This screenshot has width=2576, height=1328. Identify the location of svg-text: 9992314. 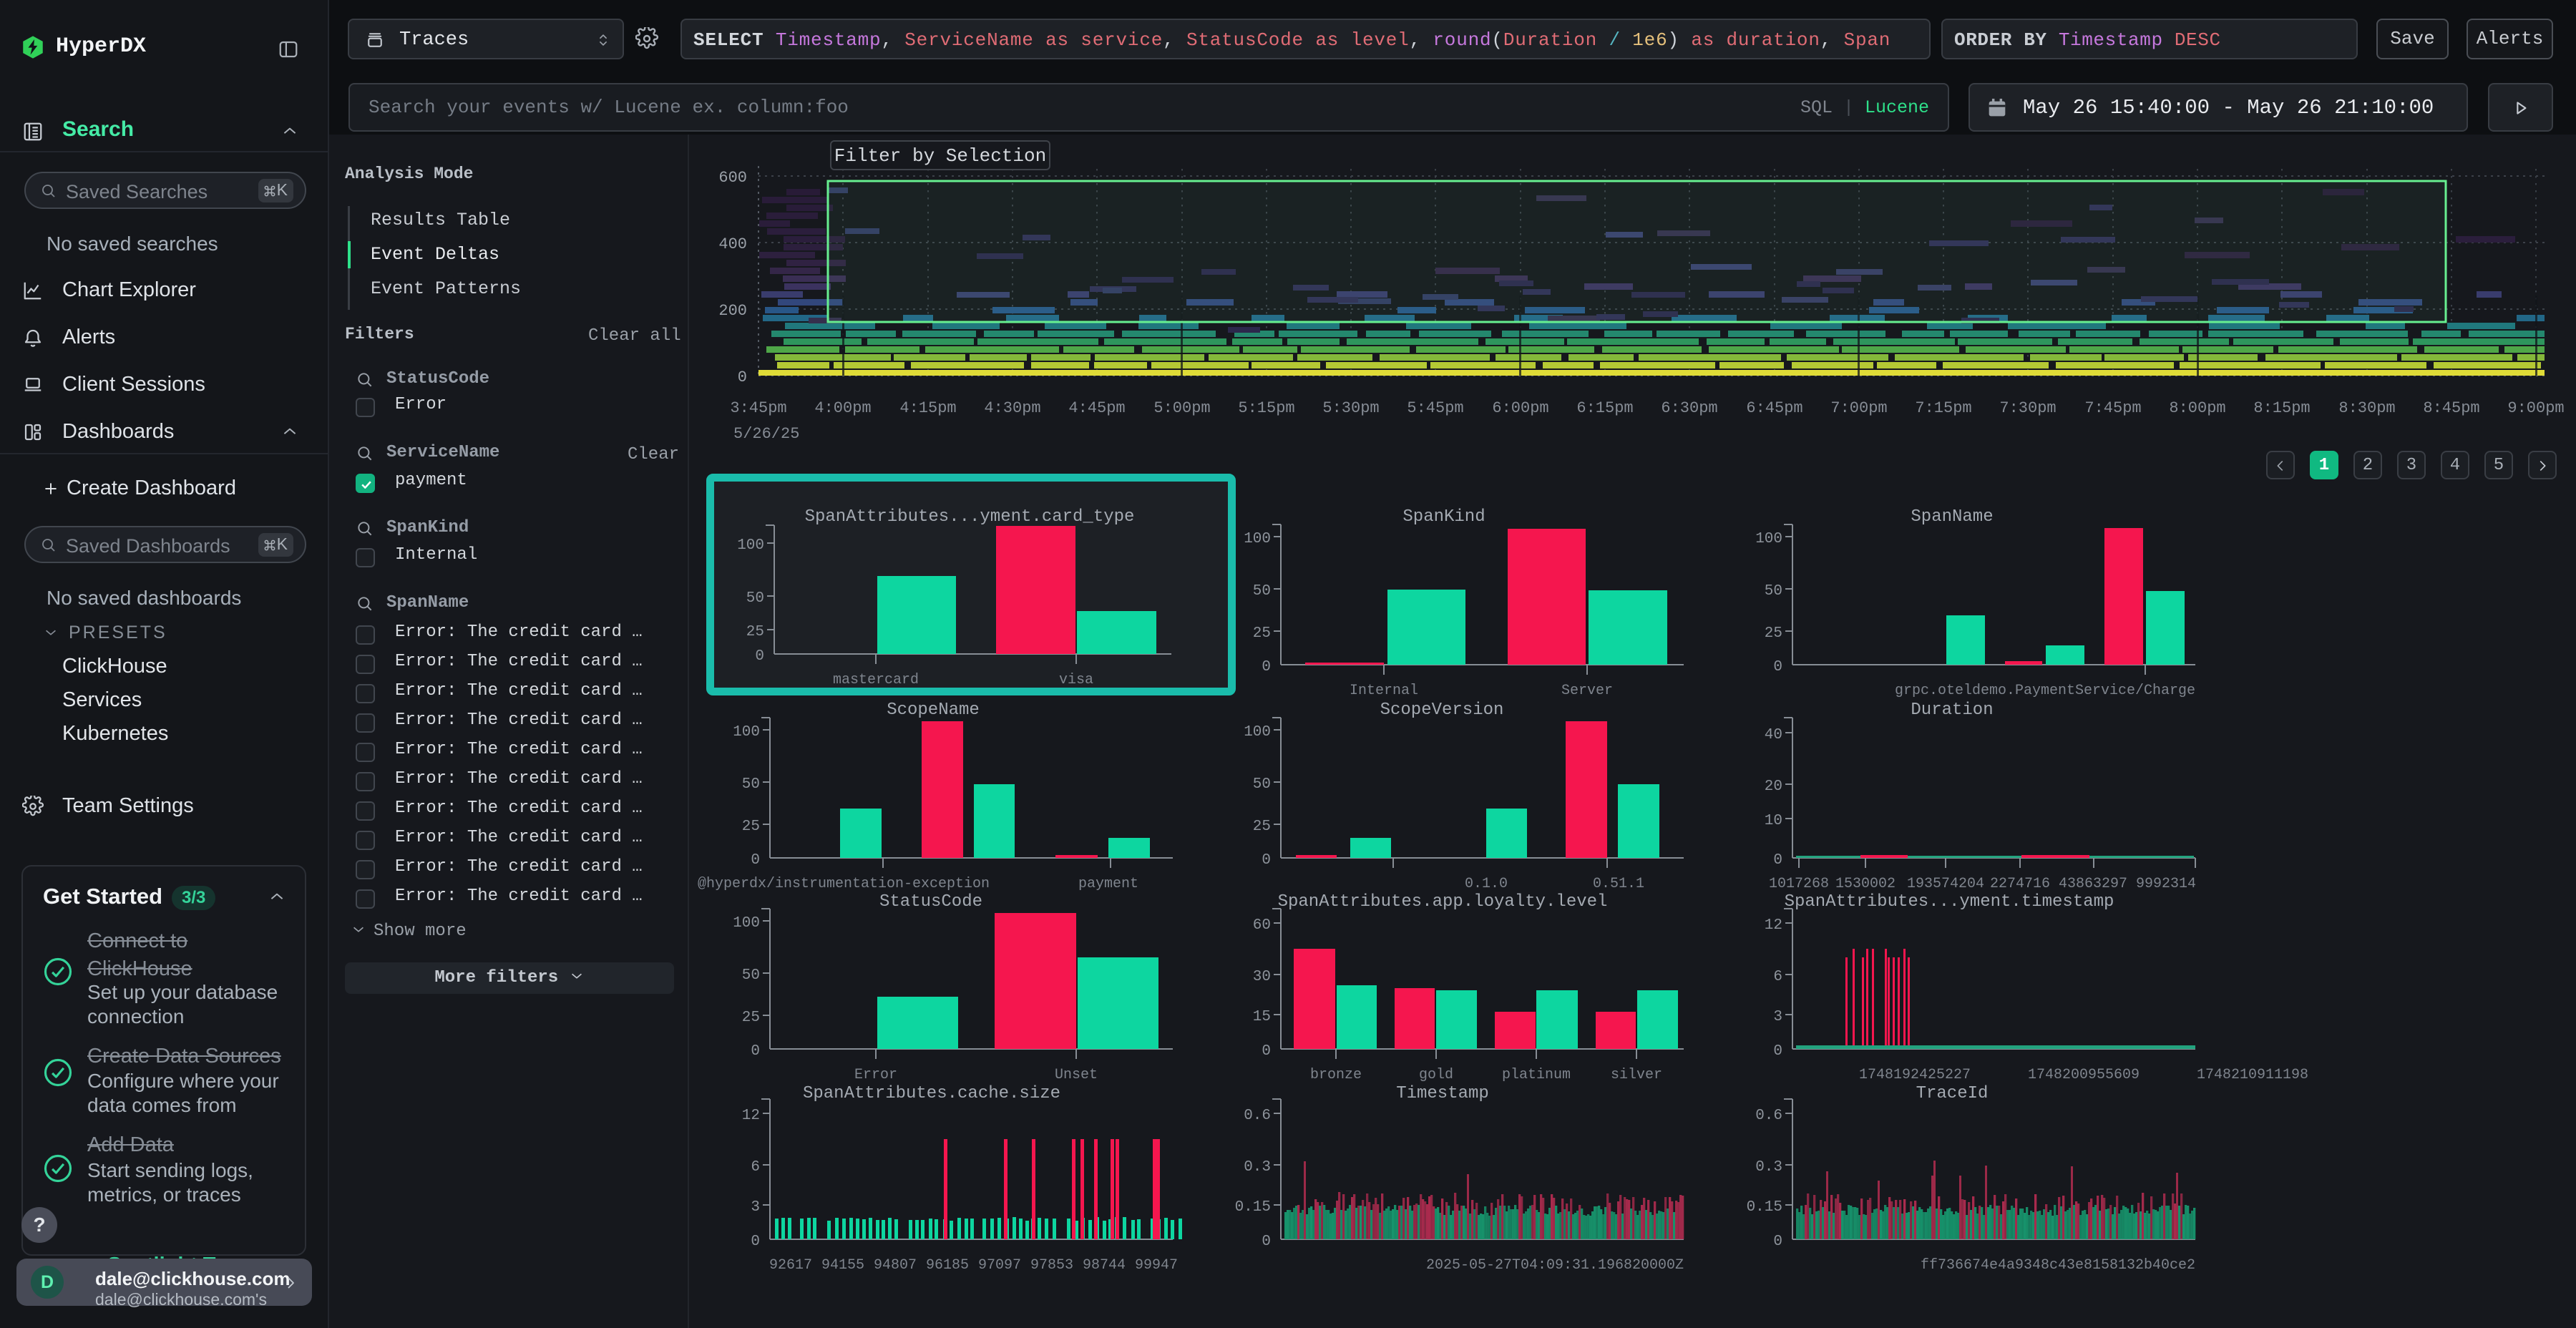
(2166, 884).